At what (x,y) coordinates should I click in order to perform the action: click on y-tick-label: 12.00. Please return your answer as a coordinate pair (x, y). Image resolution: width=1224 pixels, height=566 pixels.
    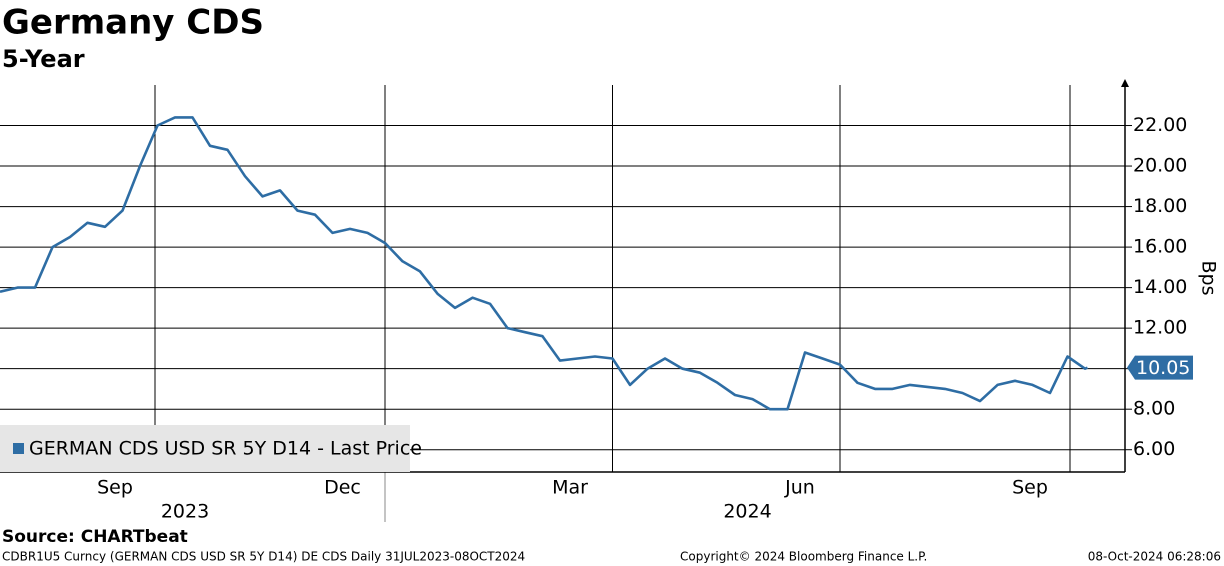
    Looking at the image, I should click on (1160, 328).